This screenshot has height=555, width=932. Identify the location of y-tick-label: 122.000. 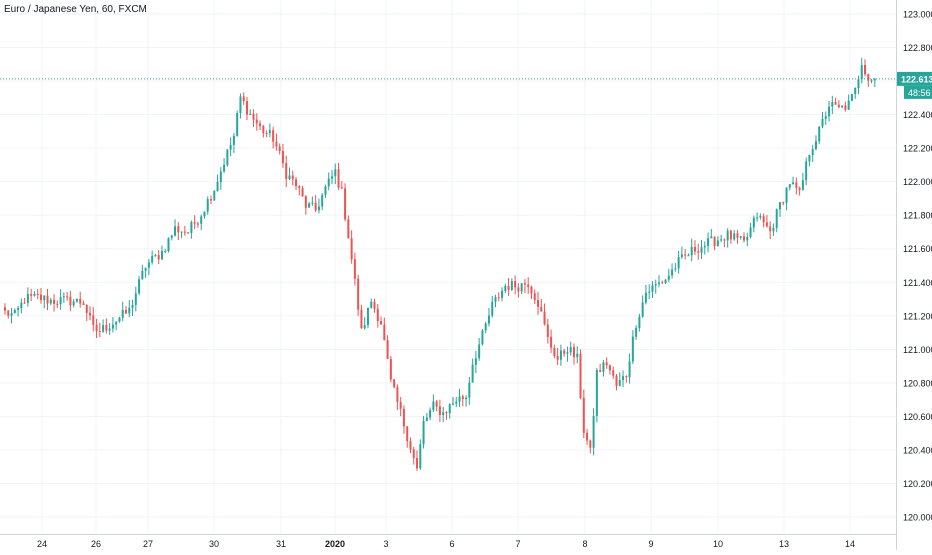
(917, 182).